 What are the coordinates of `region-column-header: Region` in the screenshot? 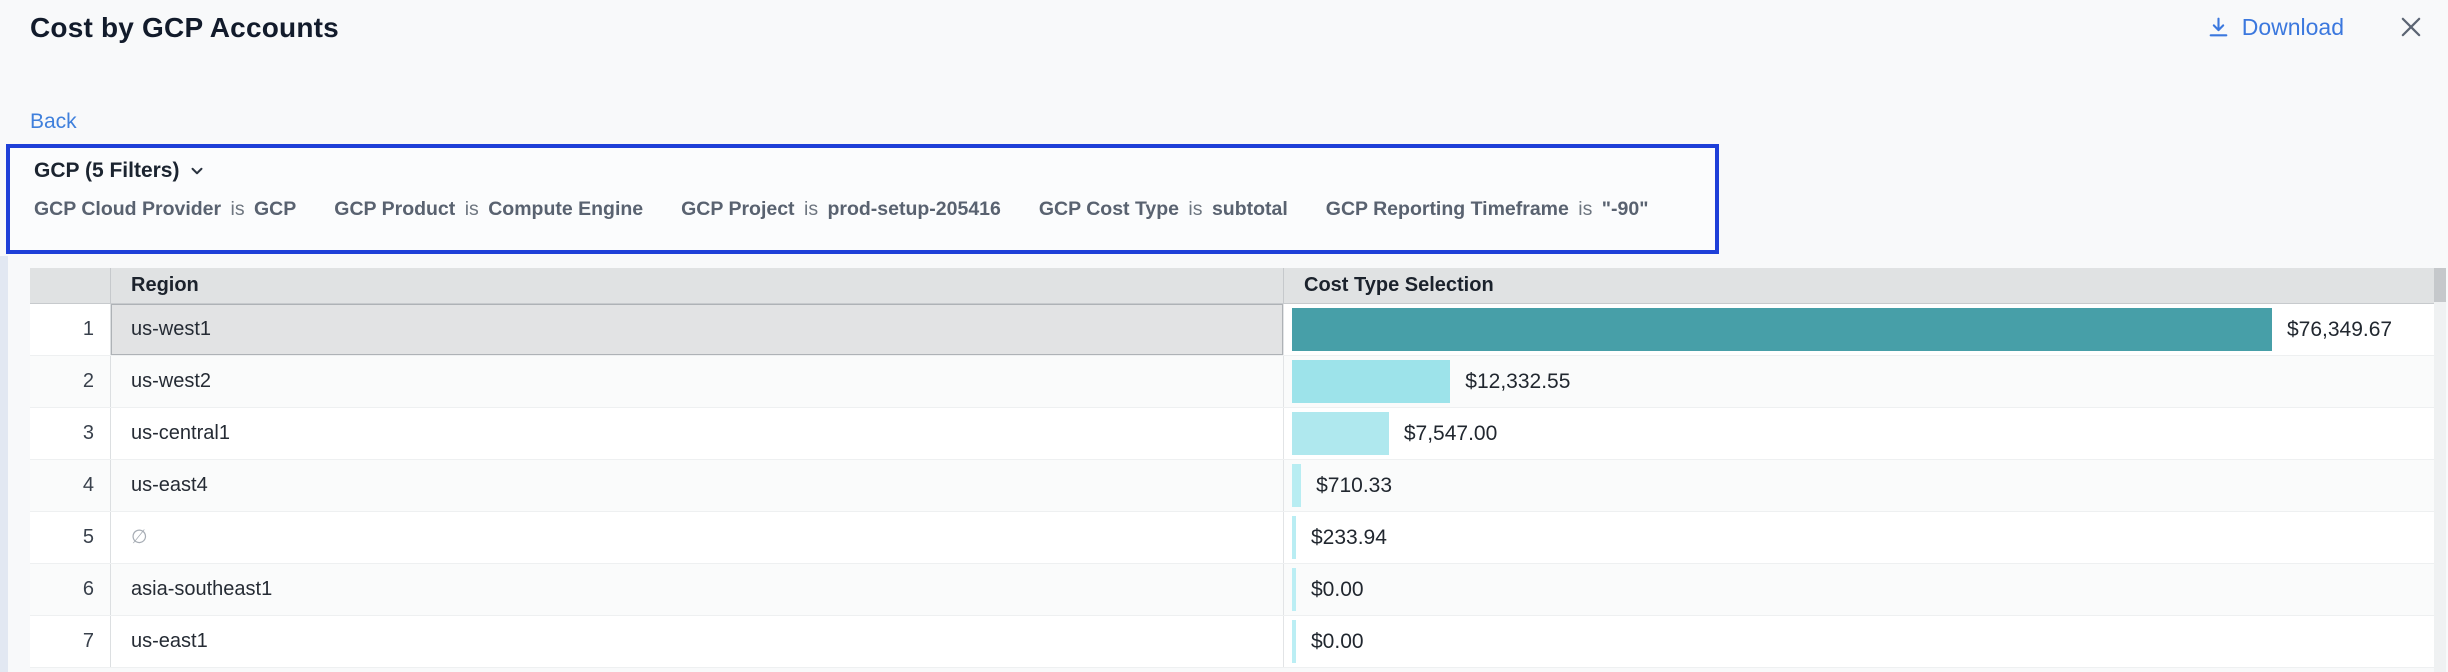 It's located at (696, 285).